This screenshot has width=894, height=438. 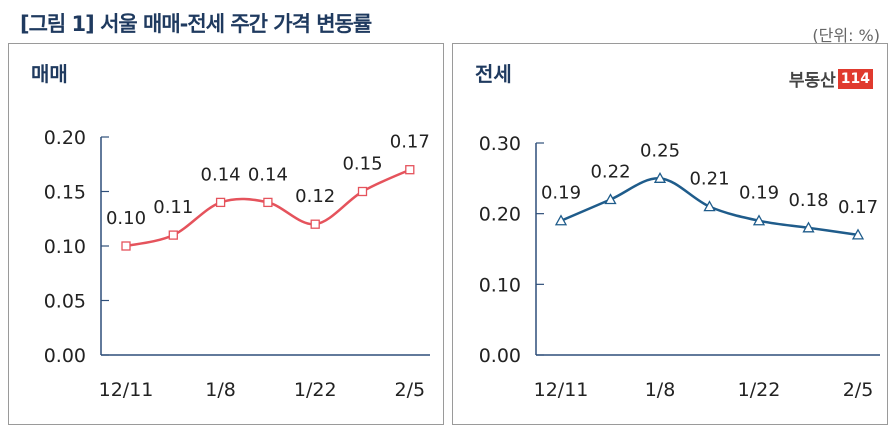 I want to click on data-label: 0.12, so click(x=315, y=196).